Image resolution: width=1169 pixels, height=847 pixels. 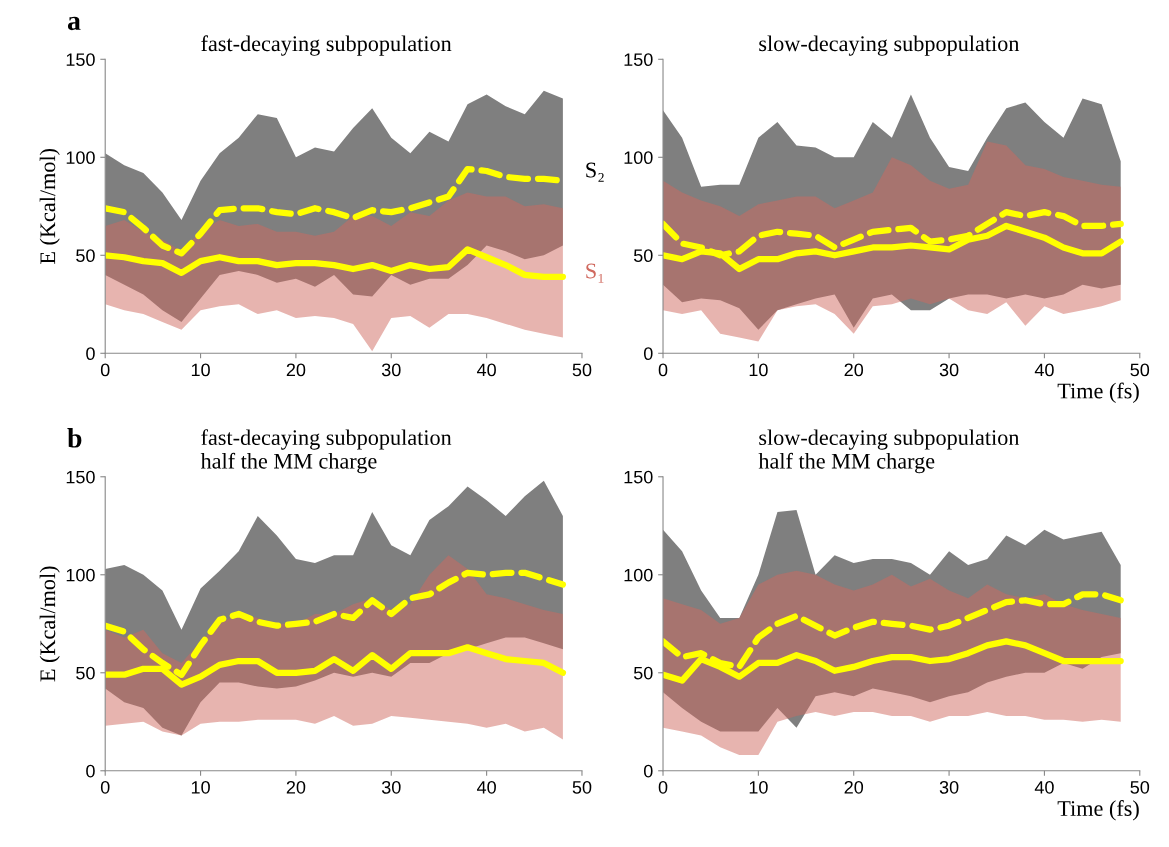 I want to click on legend-label: S₁, so click(x=595, y=273).